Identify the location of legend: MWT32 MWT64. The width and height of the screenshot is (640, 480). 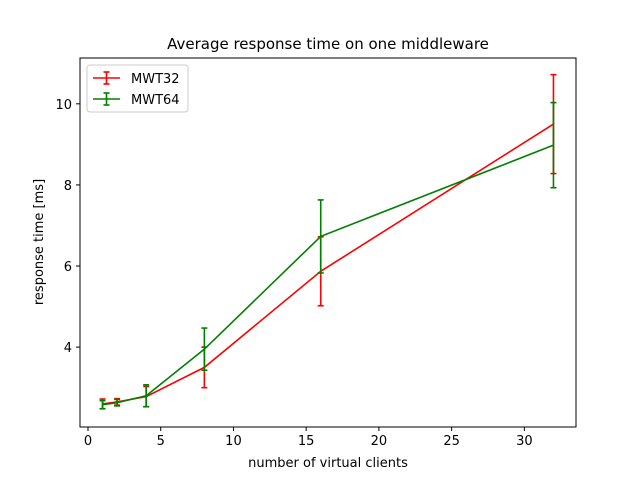
(137, 88).